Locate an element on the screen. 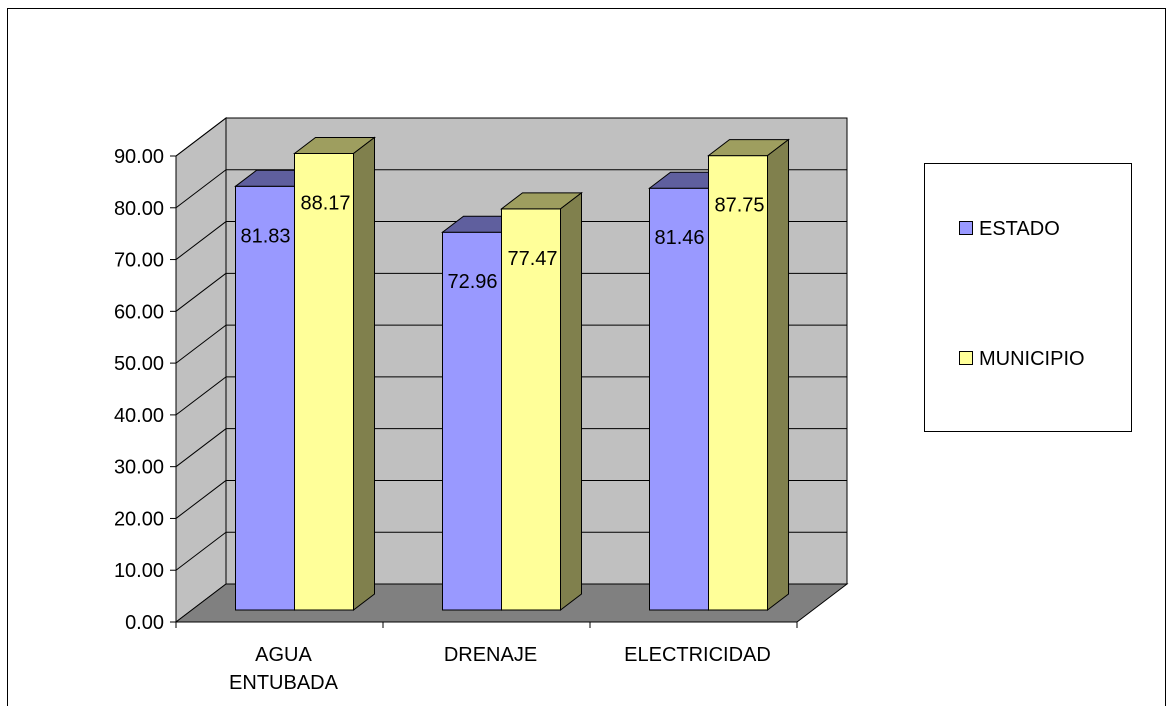  x-tick-label: AGUA is located at coordinates (283, 655).